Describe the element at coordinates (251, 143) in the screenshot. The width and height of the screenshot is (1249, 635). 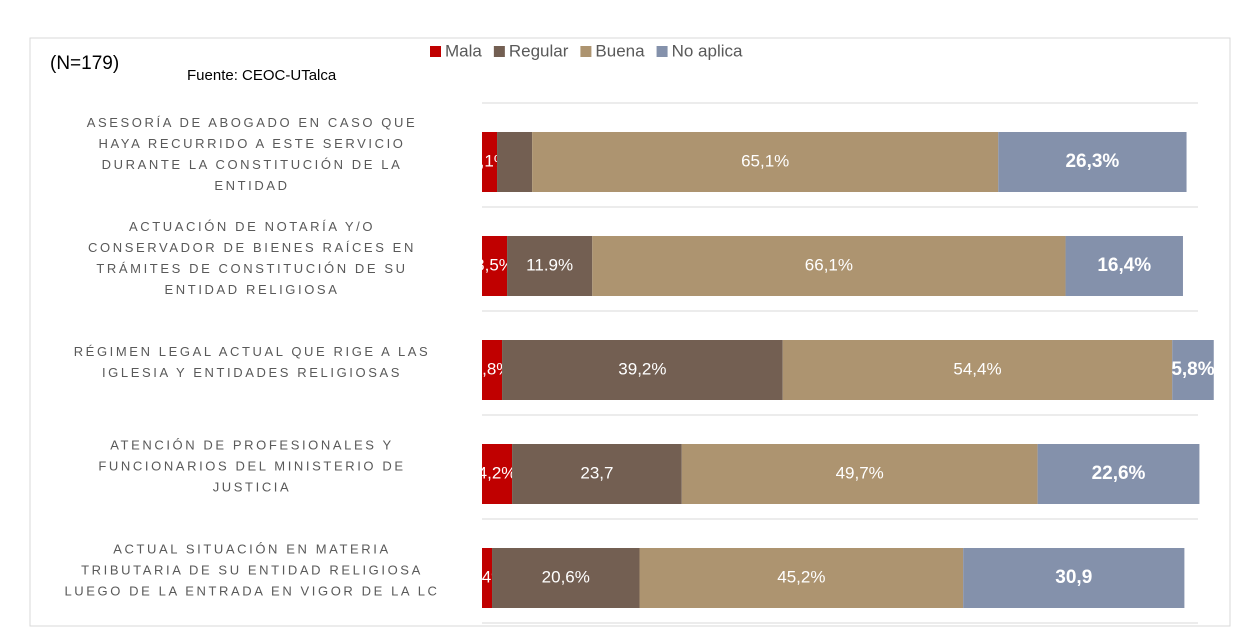
I see `category-label: HAYA RECURRIDO A ESTE SERVICIO` at that location.